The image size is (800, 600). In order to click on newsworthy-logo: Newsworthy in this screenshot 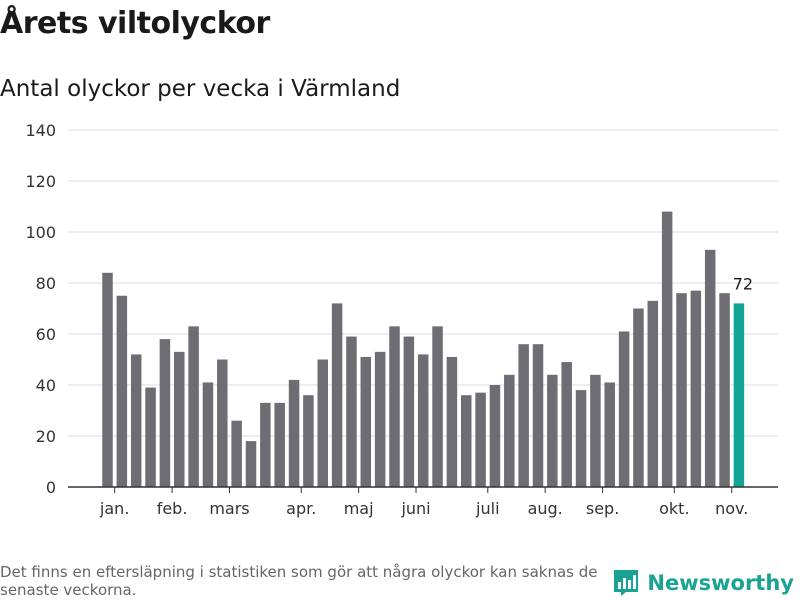, I will do `click(703, 583)`.